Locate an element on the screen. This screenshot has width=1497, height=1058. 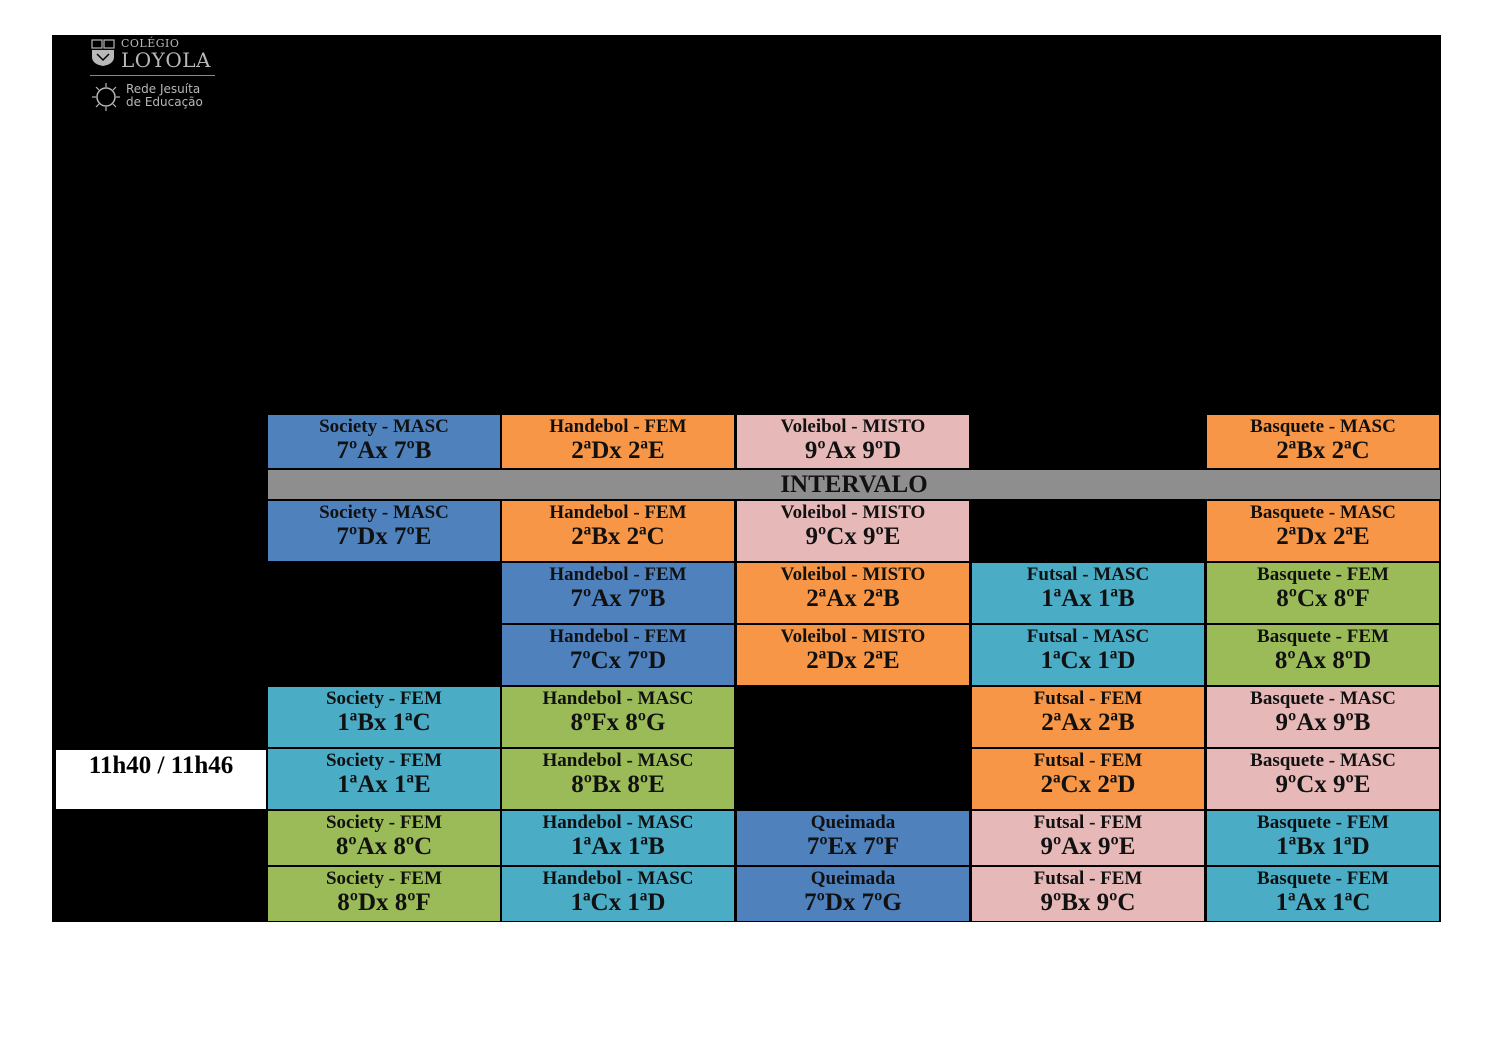
game-cell: Basquete - FEM 8ºCx 8ºF is located at coordinates (1323, 593).